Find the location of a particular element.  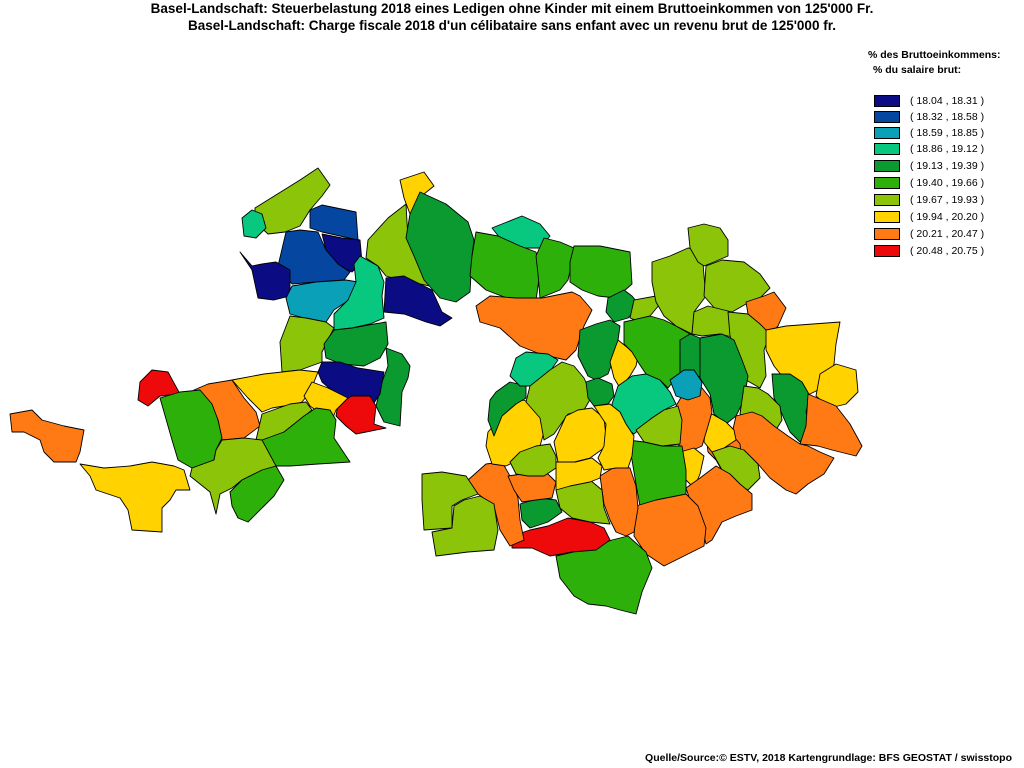

legend-label: ( 19.67 , 19.93 ) is located at coordinates (947, 200).